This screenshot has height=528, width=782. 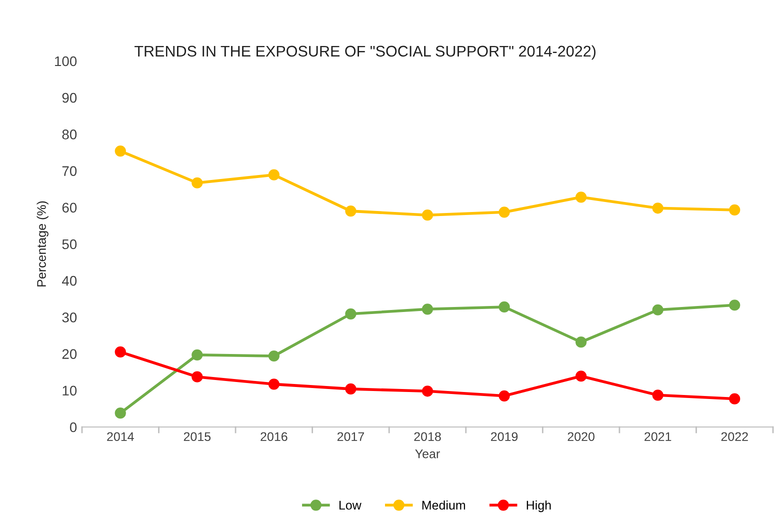 I want to click on x-tick-label: 2022, so click(x=734, y=437).